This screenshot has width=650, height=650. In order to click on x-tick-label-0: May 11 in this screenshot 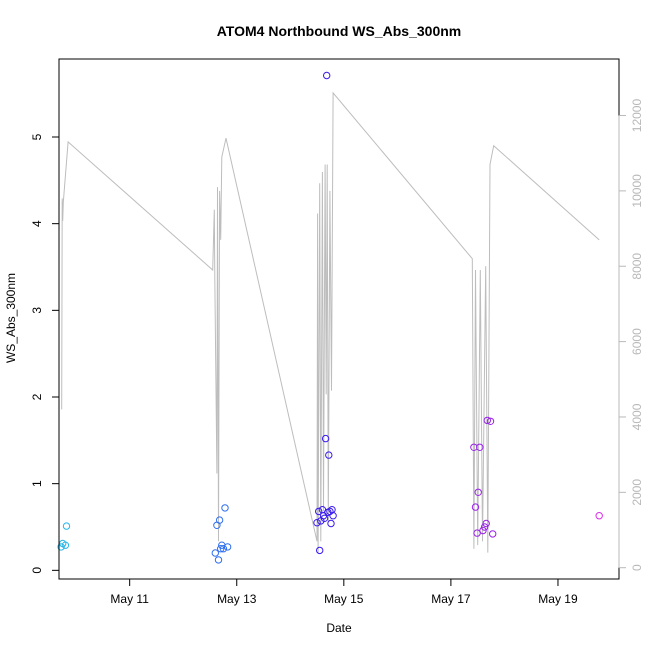, I will do `click(129, 599)`.